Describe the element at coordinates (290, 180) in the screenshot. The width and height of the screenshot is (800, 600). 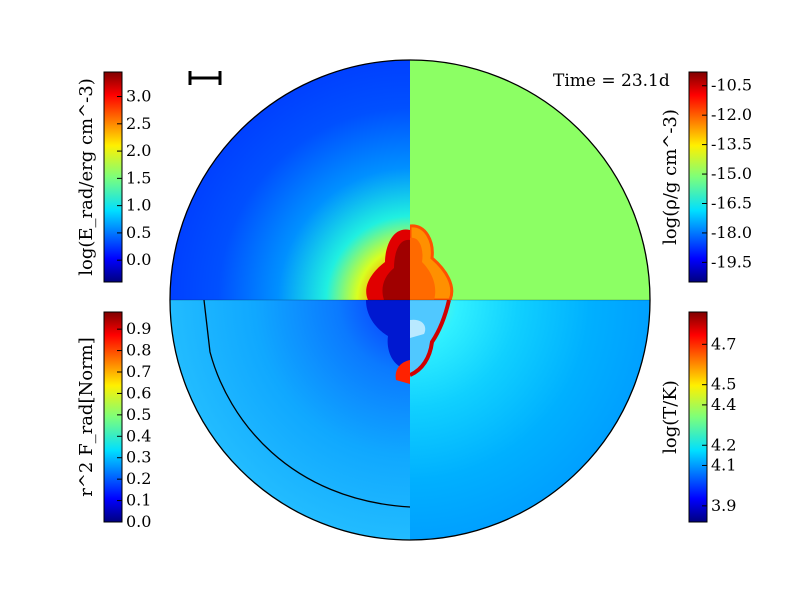
I see `radiation-energy-density-quadrant` at that location.